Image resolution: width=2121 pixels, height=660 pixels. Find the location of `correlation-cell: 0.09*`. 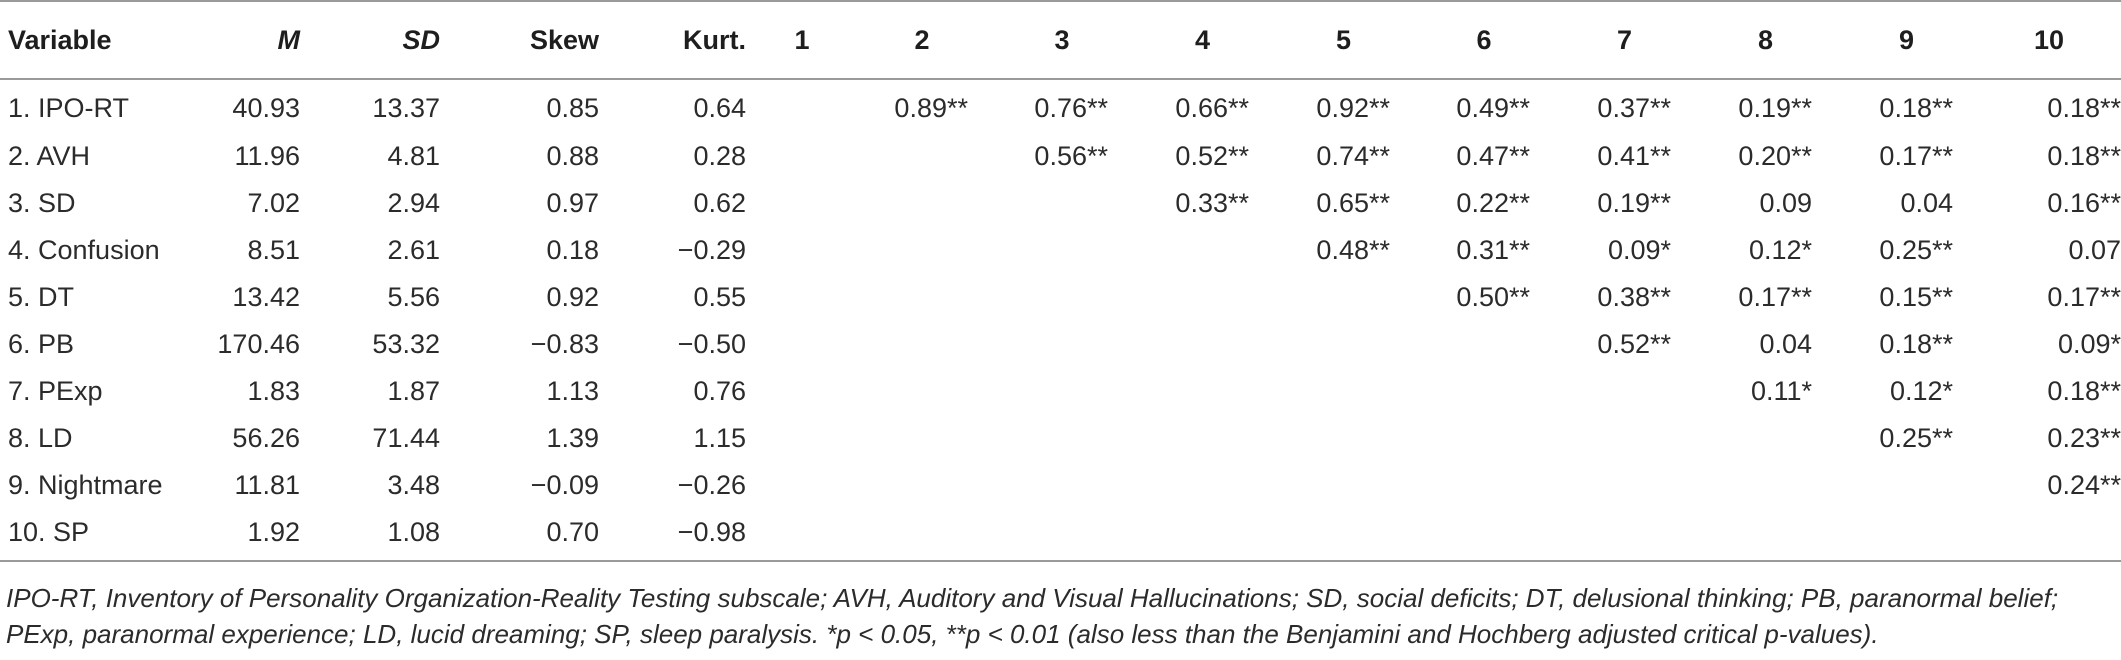

correlation-cell: 0.09* is located at coordinates (2089, 344).